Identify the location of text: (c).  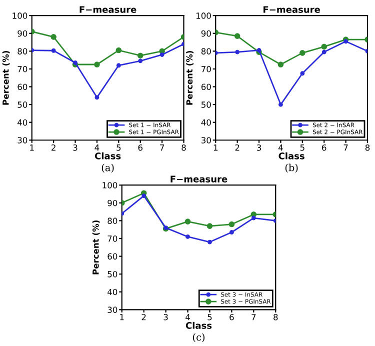
(198, 337).